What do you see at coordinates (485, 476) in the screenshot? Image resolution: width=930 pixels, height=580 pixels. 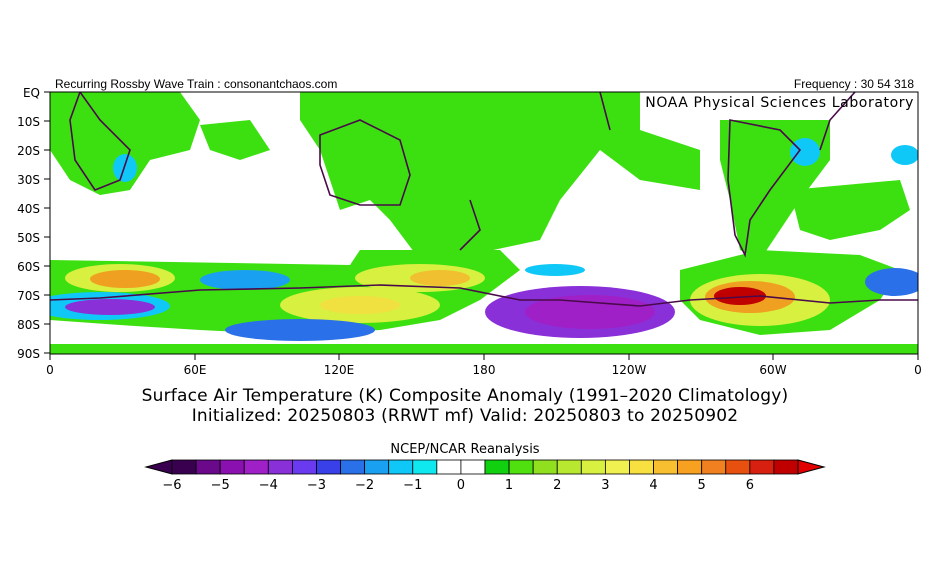 I see `colorbar: −6 −5 −4 −3 −2 −1 0 1 2 3 4 5 6` at bounding box center [485, 476].